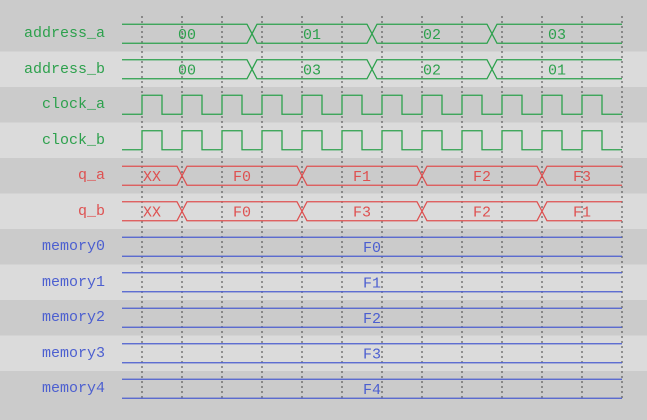 This screenshot has width=647, height=420. What do you see at coordinates (73, 389) in the screenshot?
I see `signal-label-memory4: memory4` at bounding box center [73, 389].